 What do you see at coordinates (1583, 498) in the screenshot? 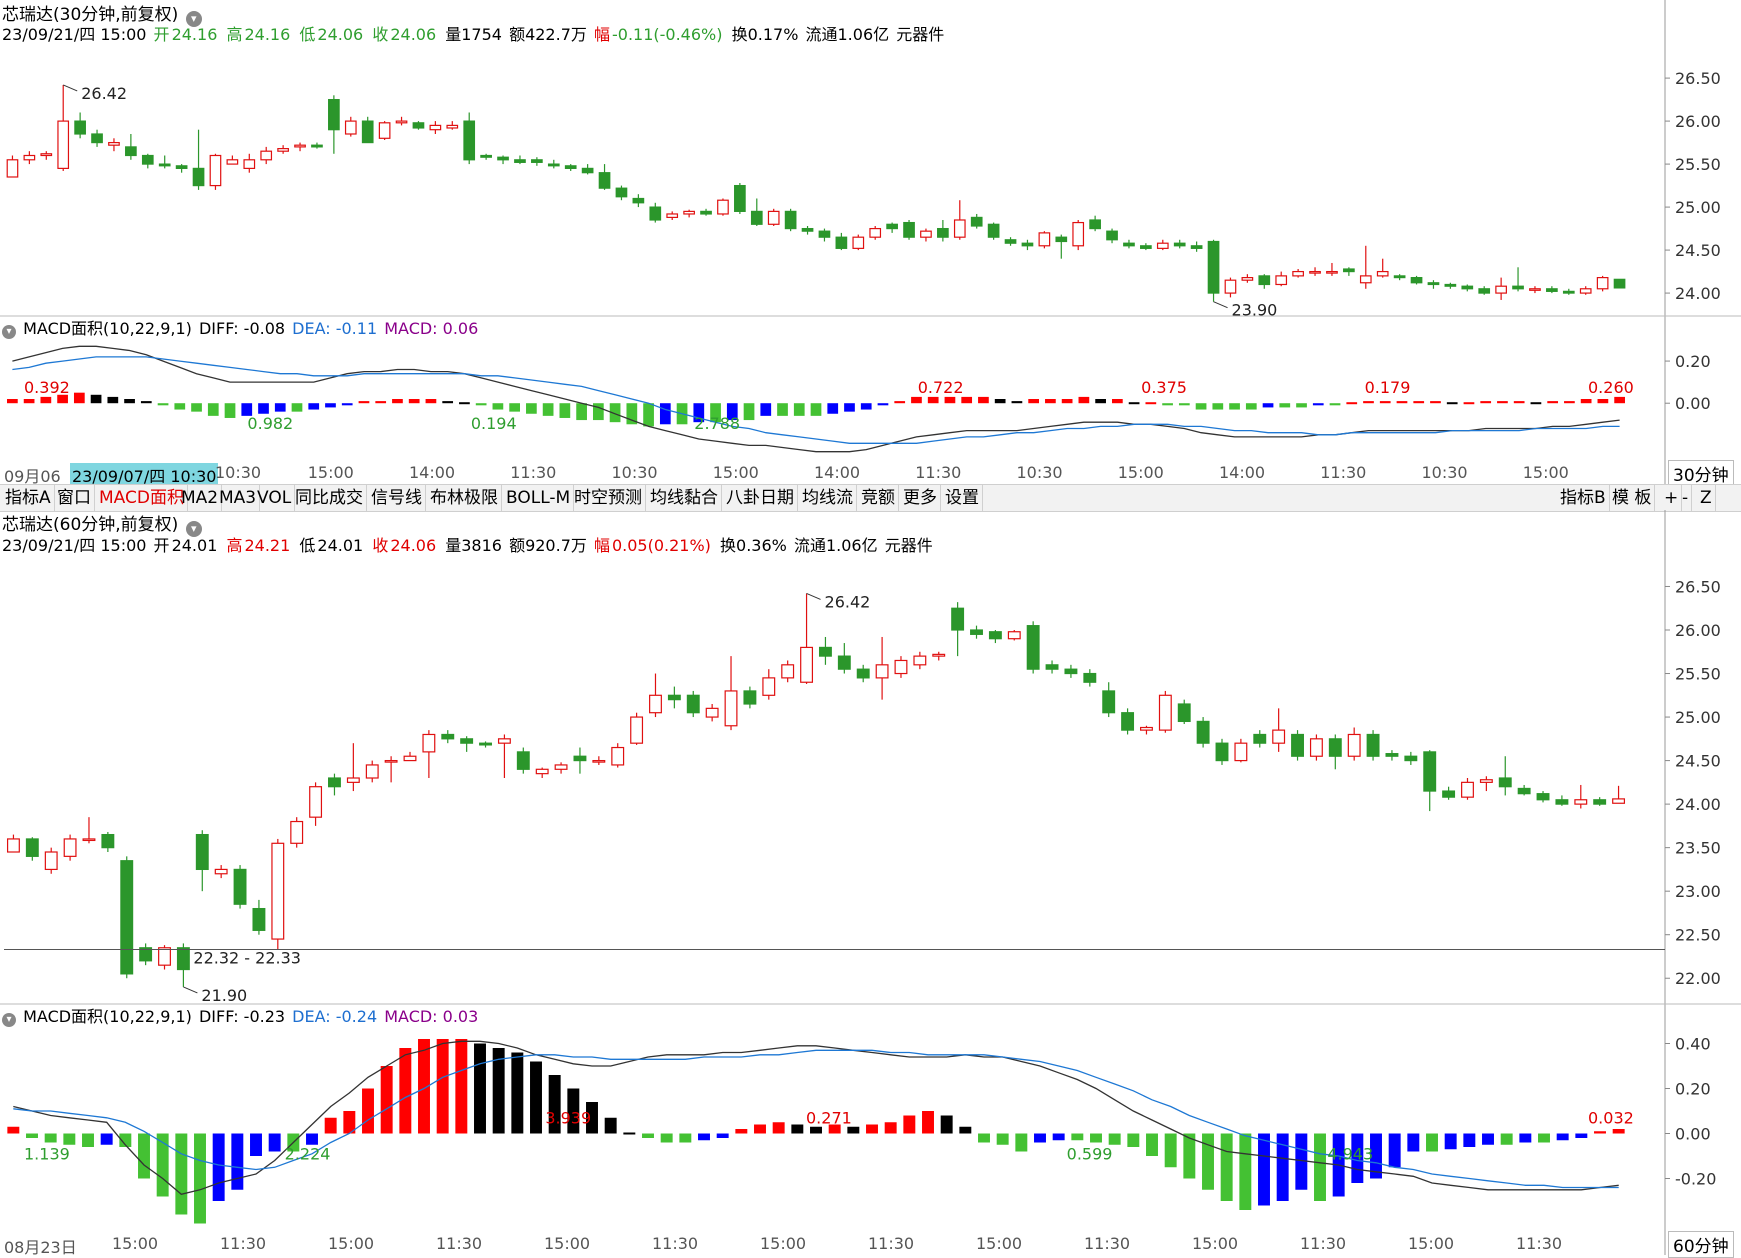
I see `menu-right-item: 指标B` at bounding box center [1583, 498].